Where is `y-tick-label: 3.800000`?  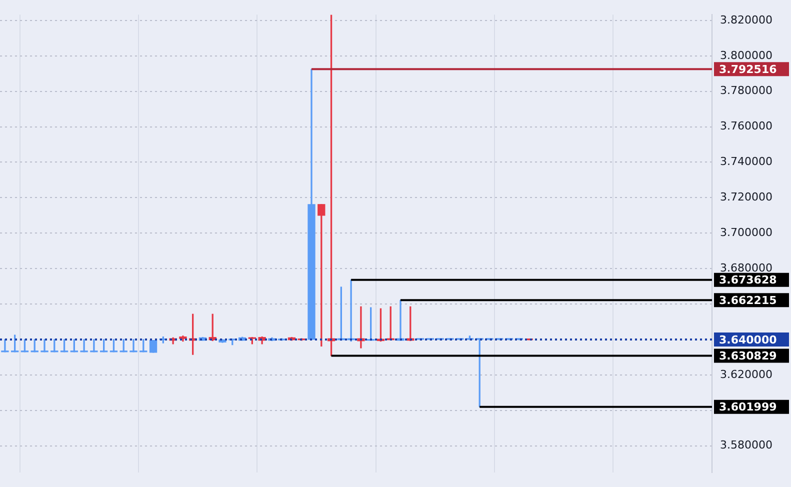 y-tick-label: 3.800000 is located at coordinates (746, 55).